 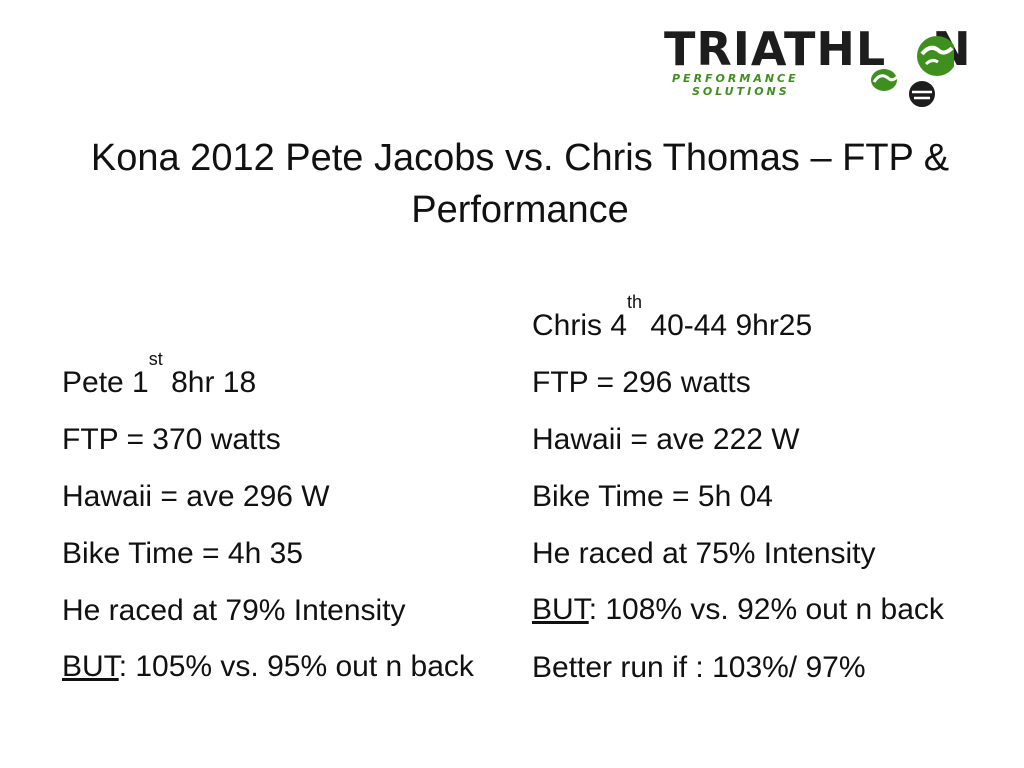 What do you see at coordinates (735, 78) in the screenshot?
I see `logo-subtitle-performance: PERFORMANCE` at bounding box center [735, 78].